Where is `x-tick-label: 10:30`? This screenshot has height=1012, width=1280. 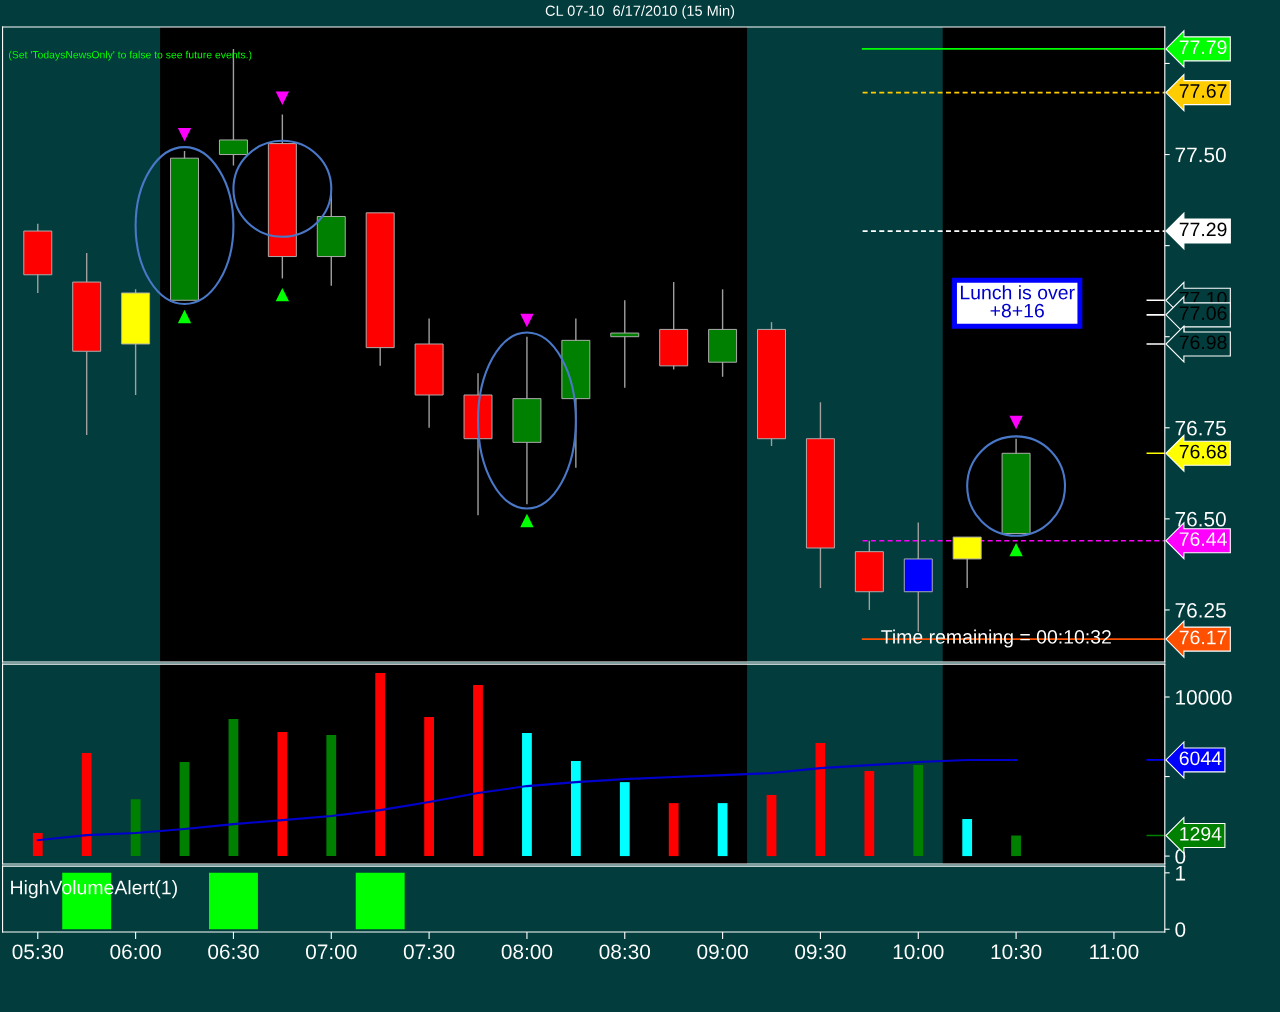
x-tick-label: 10:30 is located at coordinates (1016, 952).